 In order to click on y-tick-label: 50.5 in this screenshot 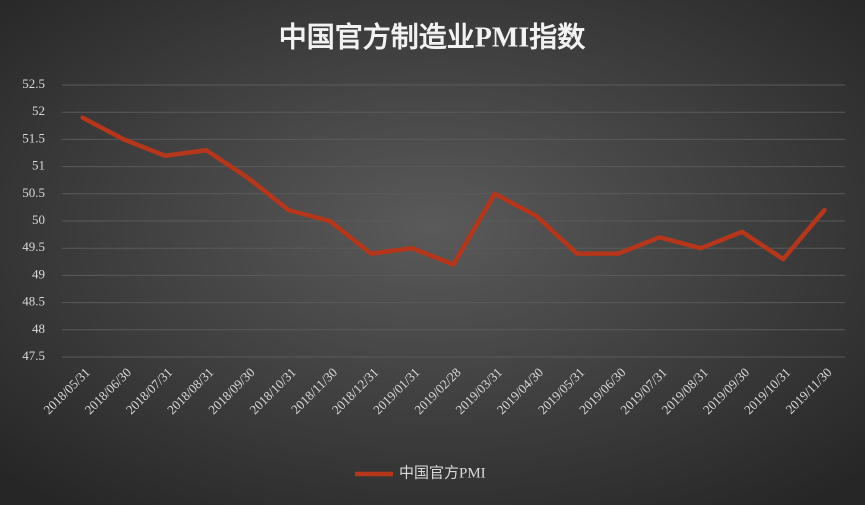, I will do `click(33, 192)`.